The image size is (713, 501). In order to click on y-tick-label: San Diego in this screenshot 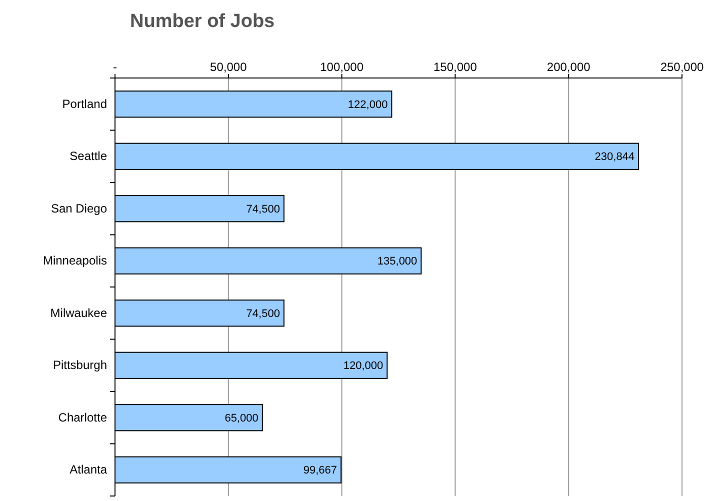, I will do `click(79, 208)`.